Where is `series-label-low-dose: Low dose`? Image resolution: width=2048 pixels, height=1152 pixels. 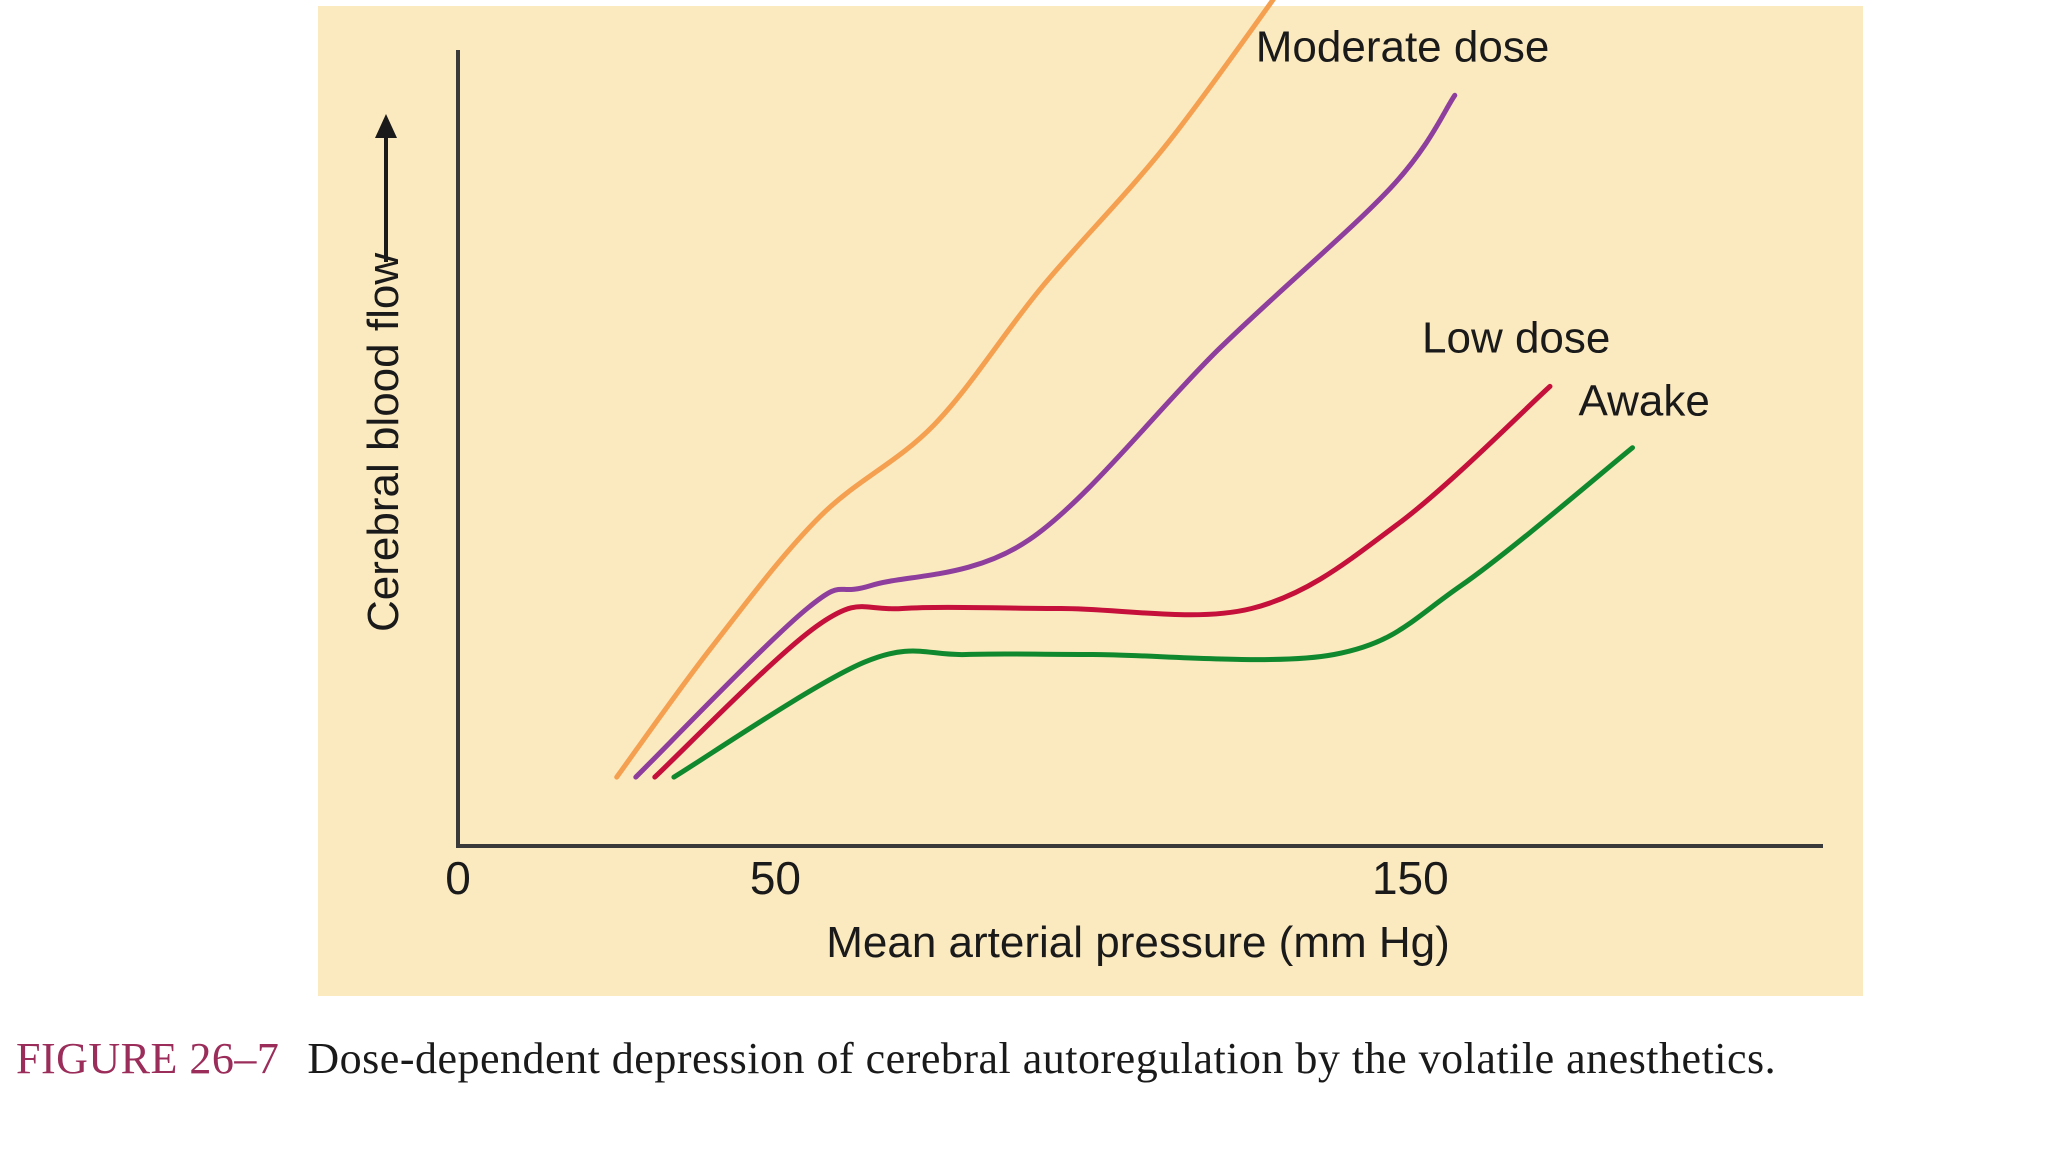 series-label-low-dose: Low dose is located at coordinates (1516, 337).